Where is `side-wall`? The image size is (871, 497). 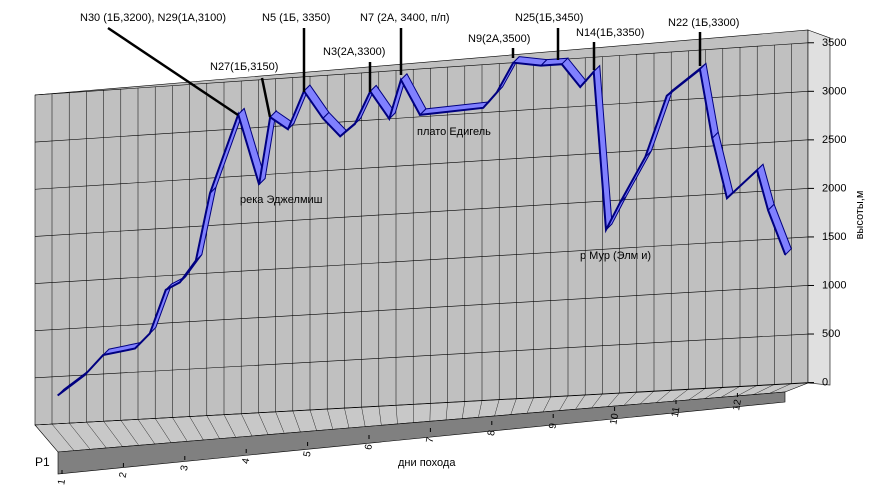 side-wall is located at coordinates (819, 207).